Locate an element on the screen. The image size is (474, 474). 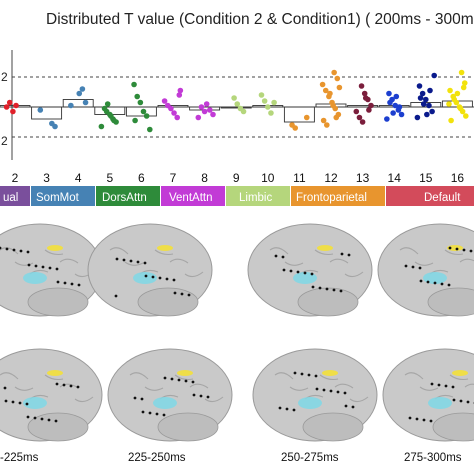
network-label-frontoparietal: Frontoparietal is located at coordinates (331, 198).